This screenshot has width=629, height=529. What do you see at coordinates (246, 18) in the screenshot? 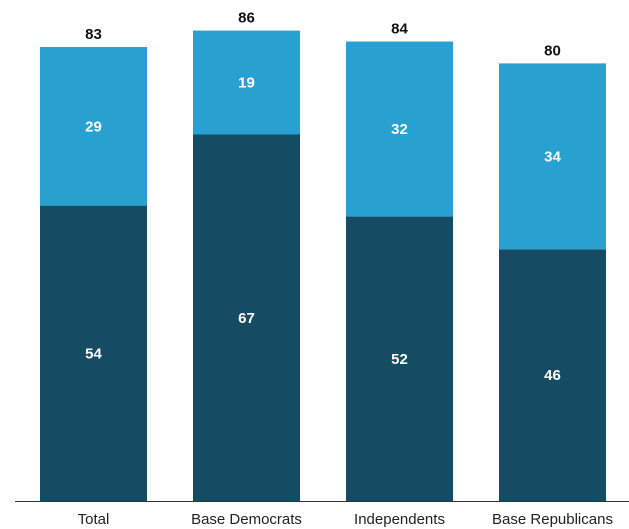
I see `total-label-base-democrats: 86` at bounding box center [246, 18].